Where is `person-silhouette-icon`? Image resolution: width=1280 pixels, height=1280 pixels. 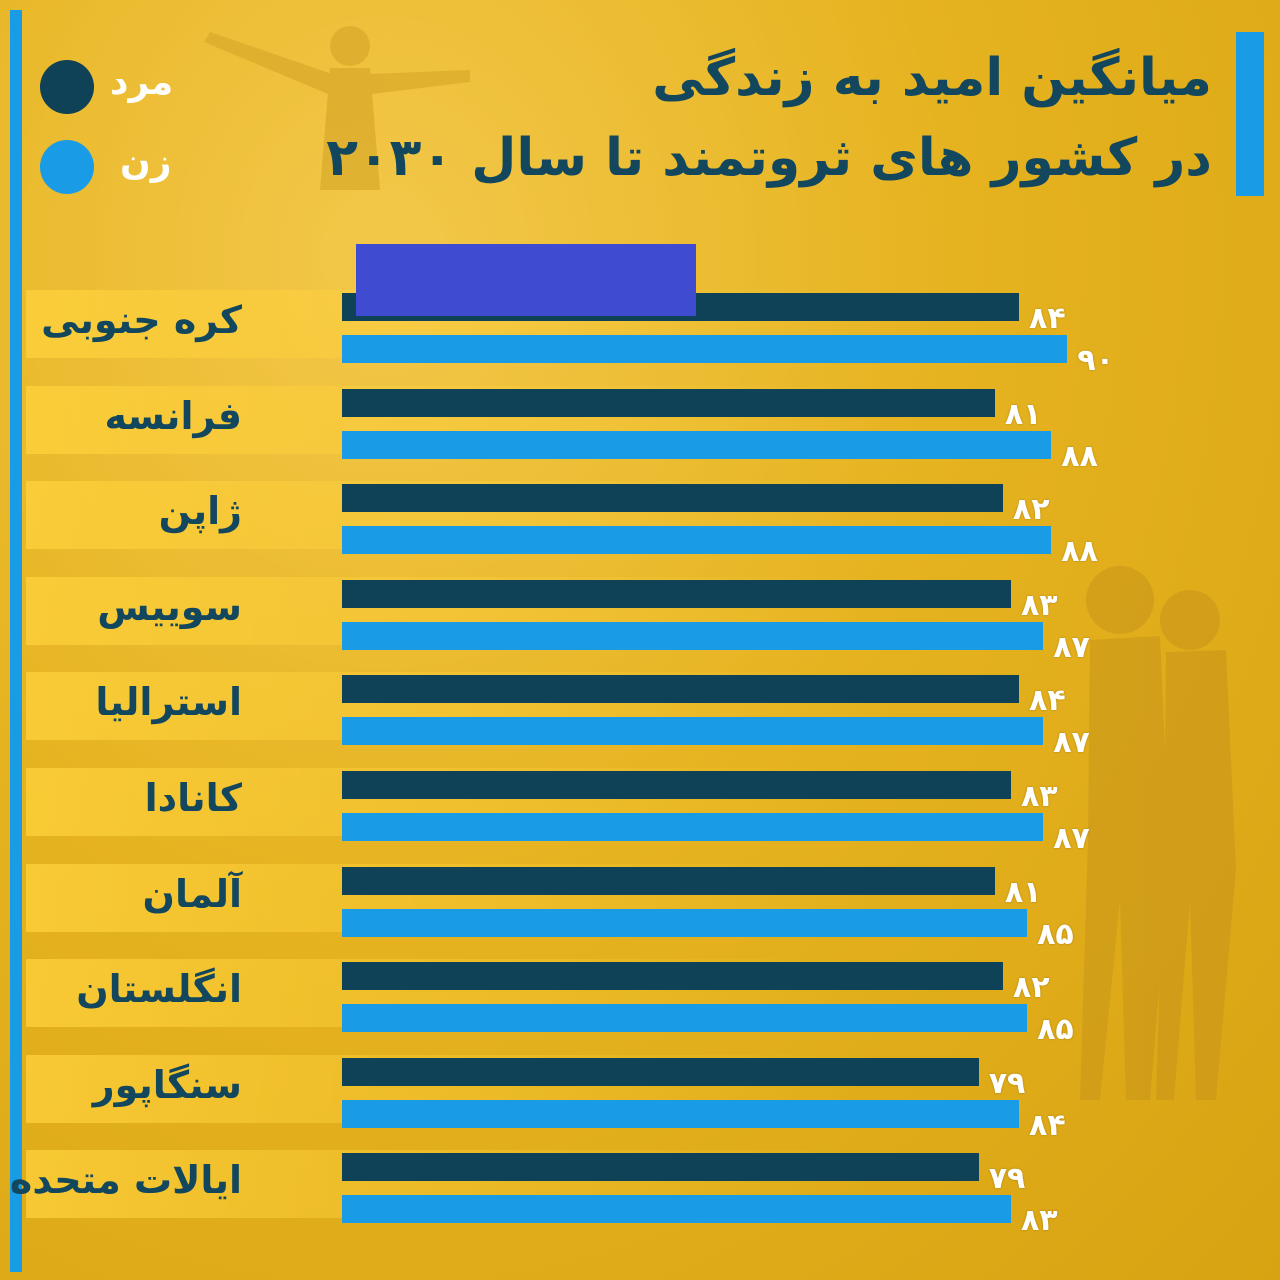 person-silhouette-icon is located at coordinates (337, 108).